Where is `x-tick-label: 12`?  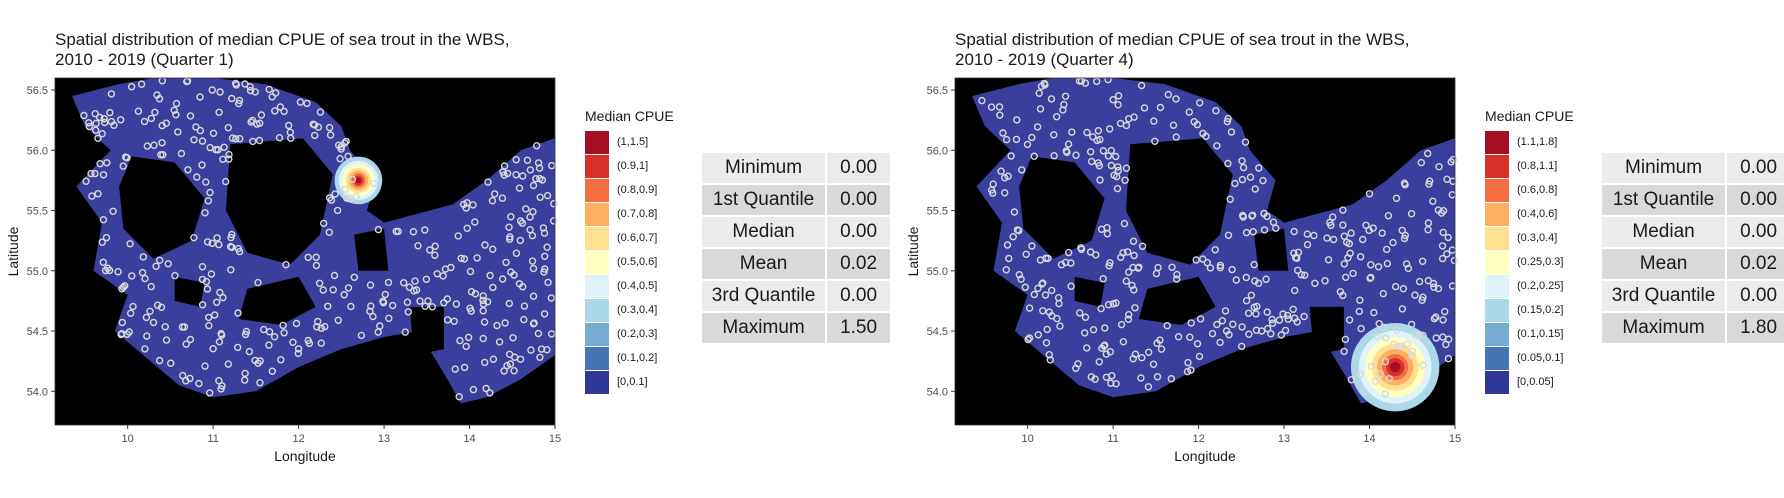
x-tick-label: 12 is located at coordinates (298, 439).